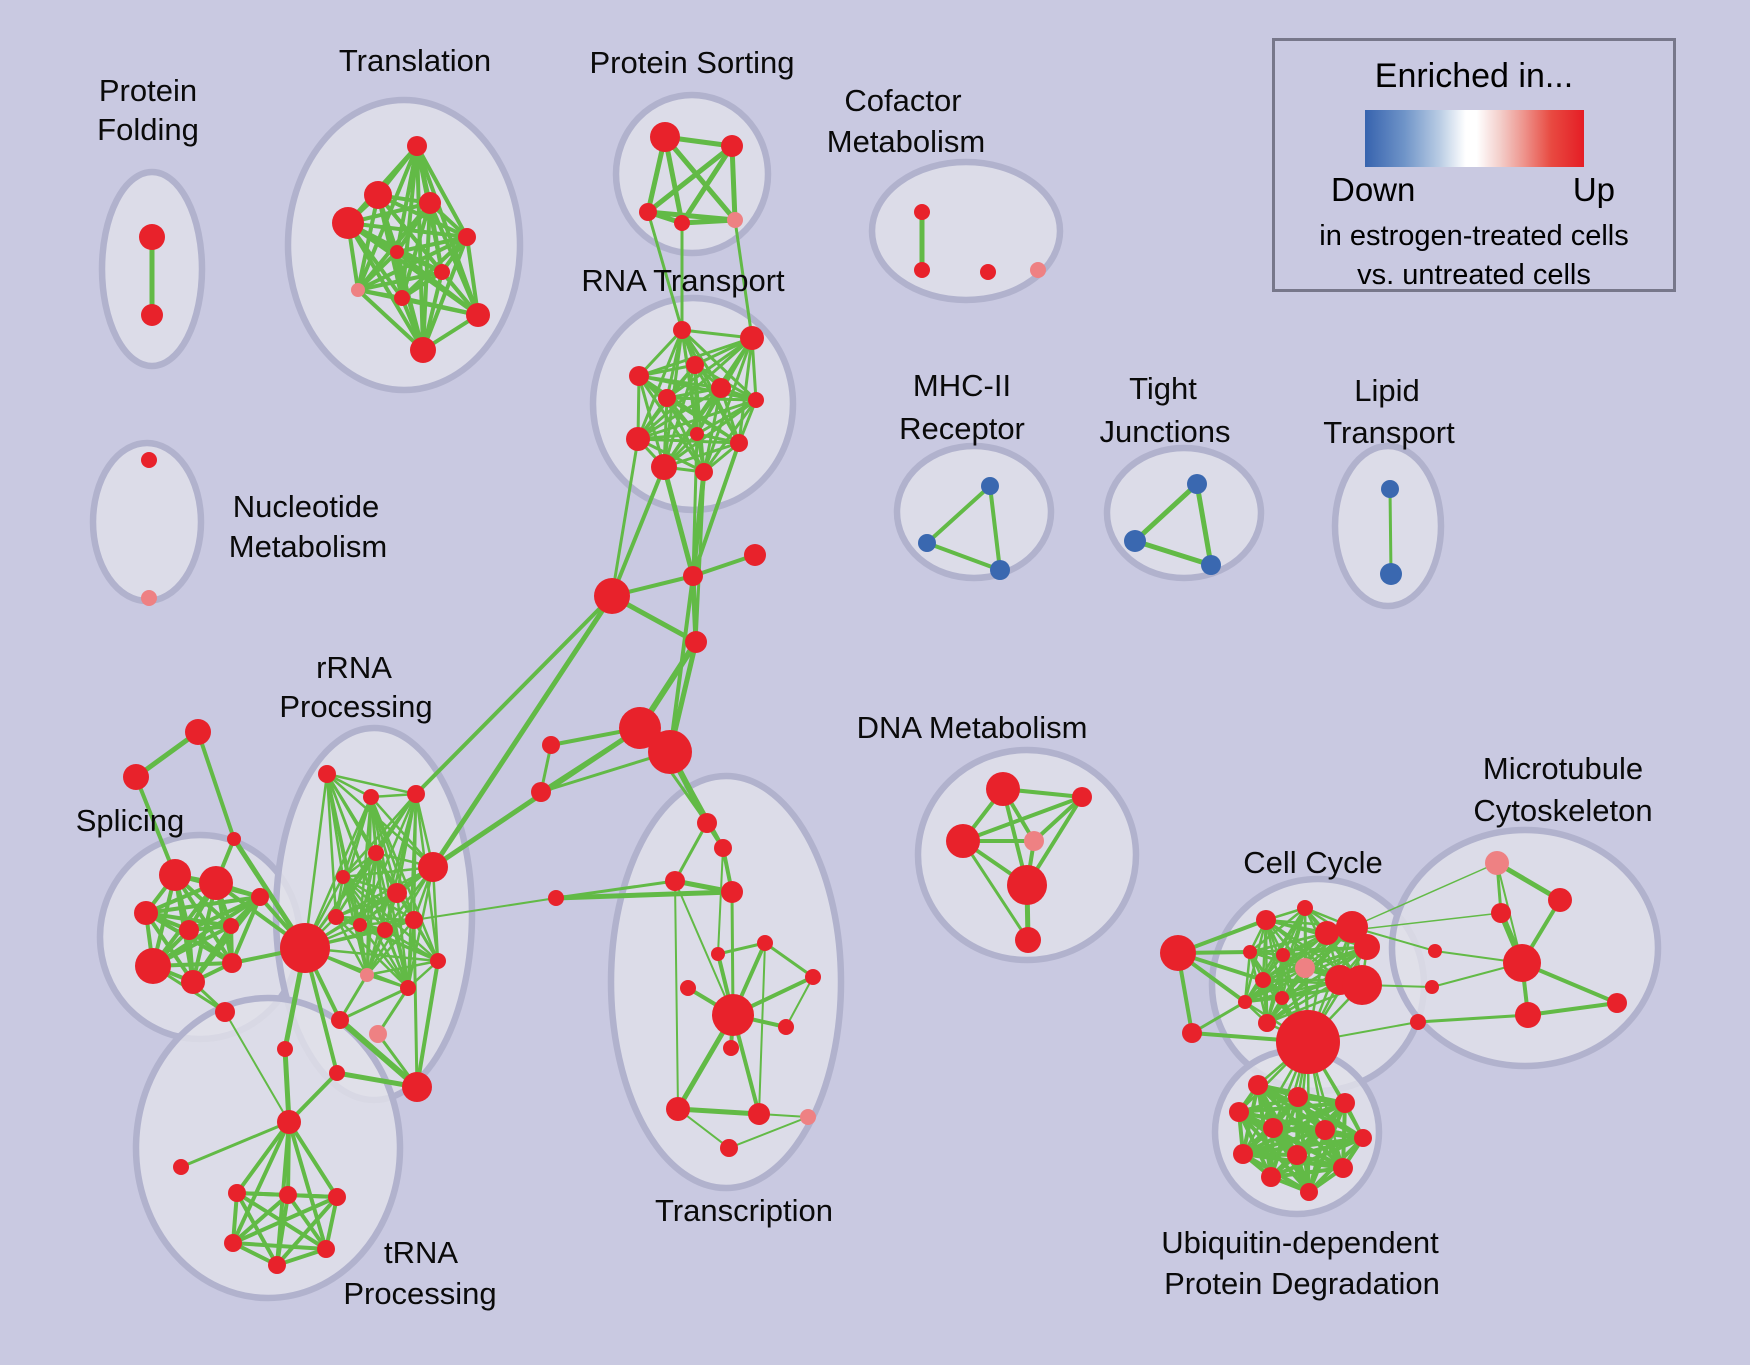 This screenshot has height=1365, width=1750. Describe the element at coordinates (1271, 1177) in the screenshot. I see `node-ub10` at that location.